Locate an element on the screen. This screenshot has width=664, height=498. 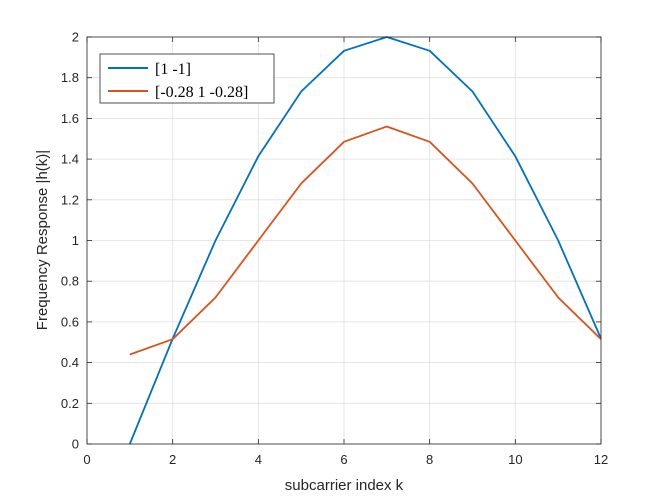
x-tick-label: 10 is located at coordinates (515, 459).